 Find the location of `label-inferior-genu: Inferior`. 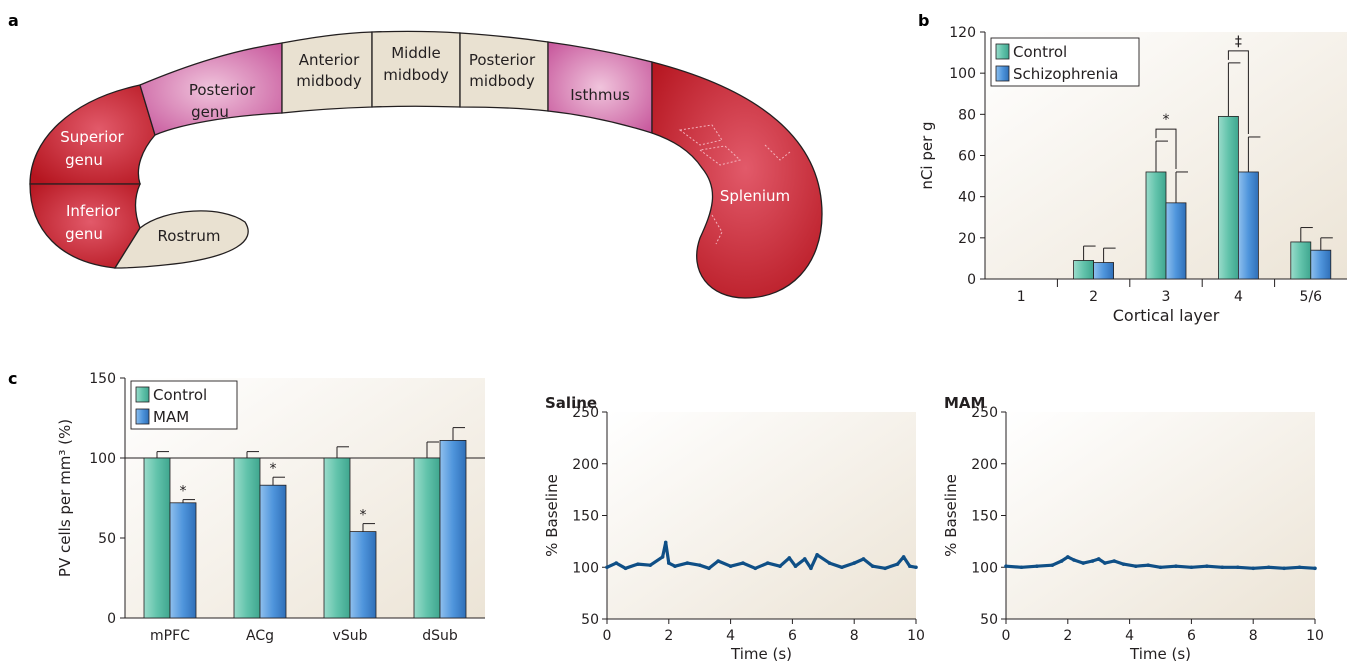

label-inferior-genu: Inferior is located at coordinates (93, 211).